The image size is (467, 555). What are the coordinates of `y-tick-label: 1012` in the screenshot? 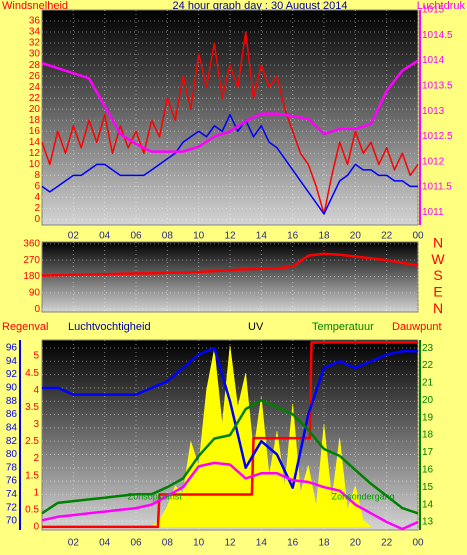 It's located at (433, 161).